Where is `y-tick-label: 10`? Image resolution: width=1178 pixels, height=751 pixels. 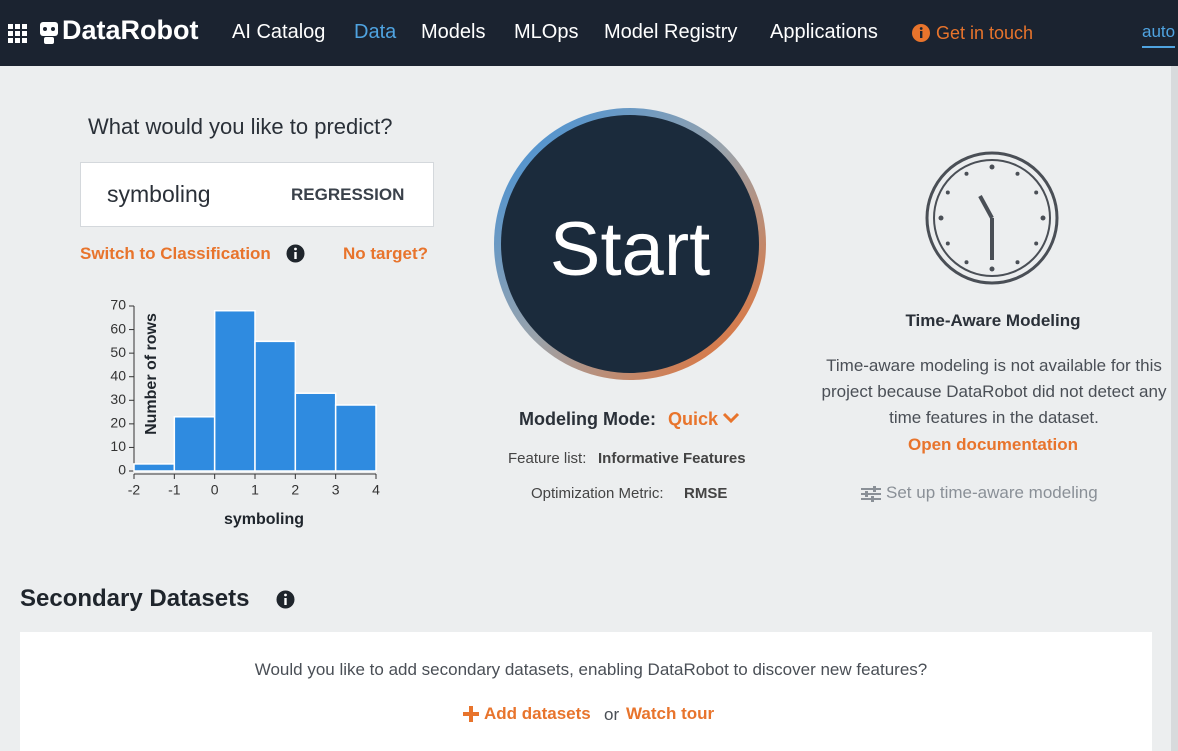 y-tick-label: 10 is located at coordinates (118, 446).